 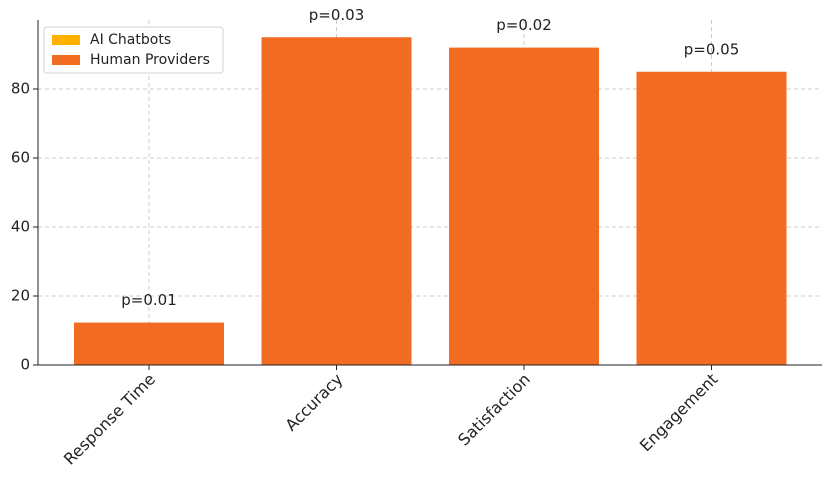 I want to click on y-tick-label: 40, so click(x=20, y=227).